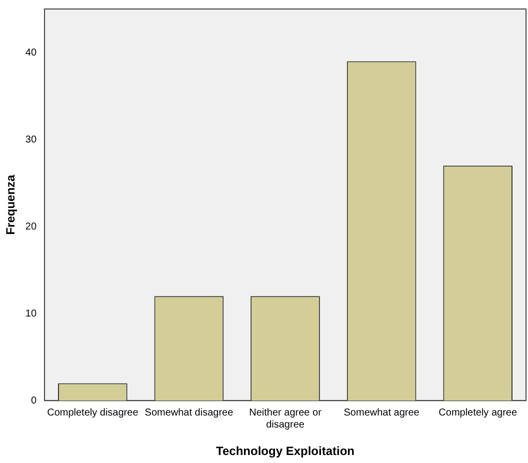  What do you see at coordinates (31, 314) in the screenshot?
I see `y-tick-label: 10` at bounding box center [31, 314].